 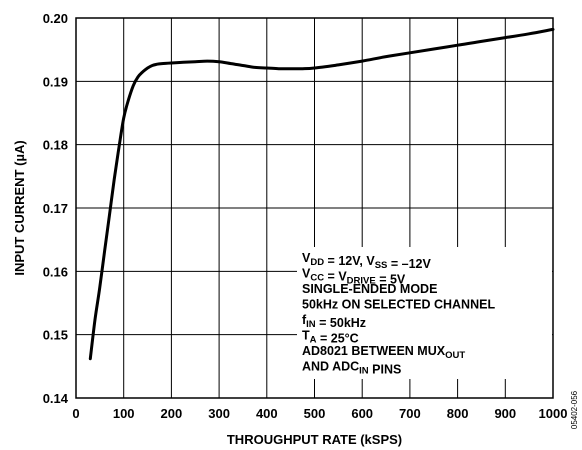 What do you see at coordinates (124, 413) in the screenshot?
I see `x-tick-label: 100` at bounding box center [124, 413].